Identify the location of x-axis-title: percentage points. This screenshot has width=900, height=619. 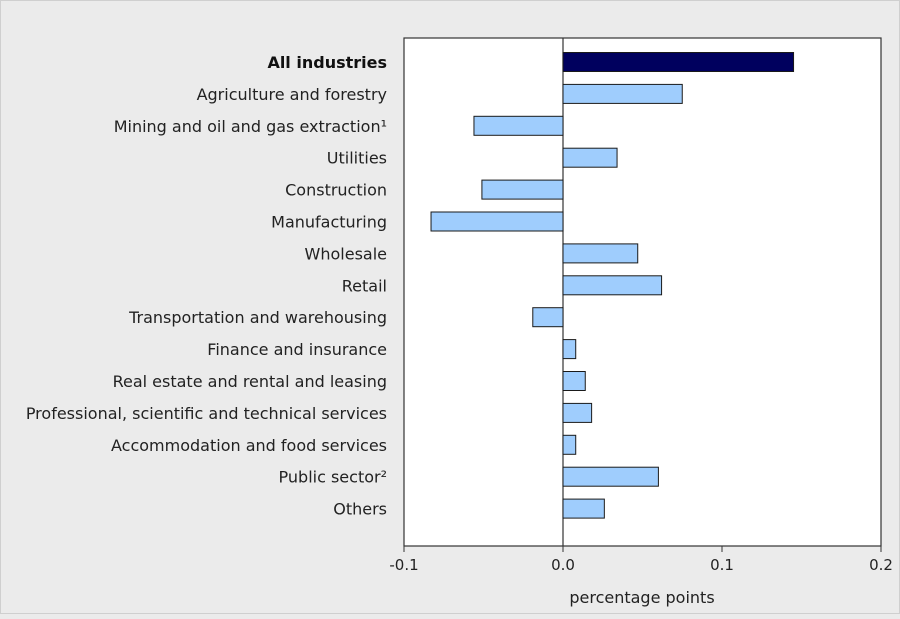
(641, 597).